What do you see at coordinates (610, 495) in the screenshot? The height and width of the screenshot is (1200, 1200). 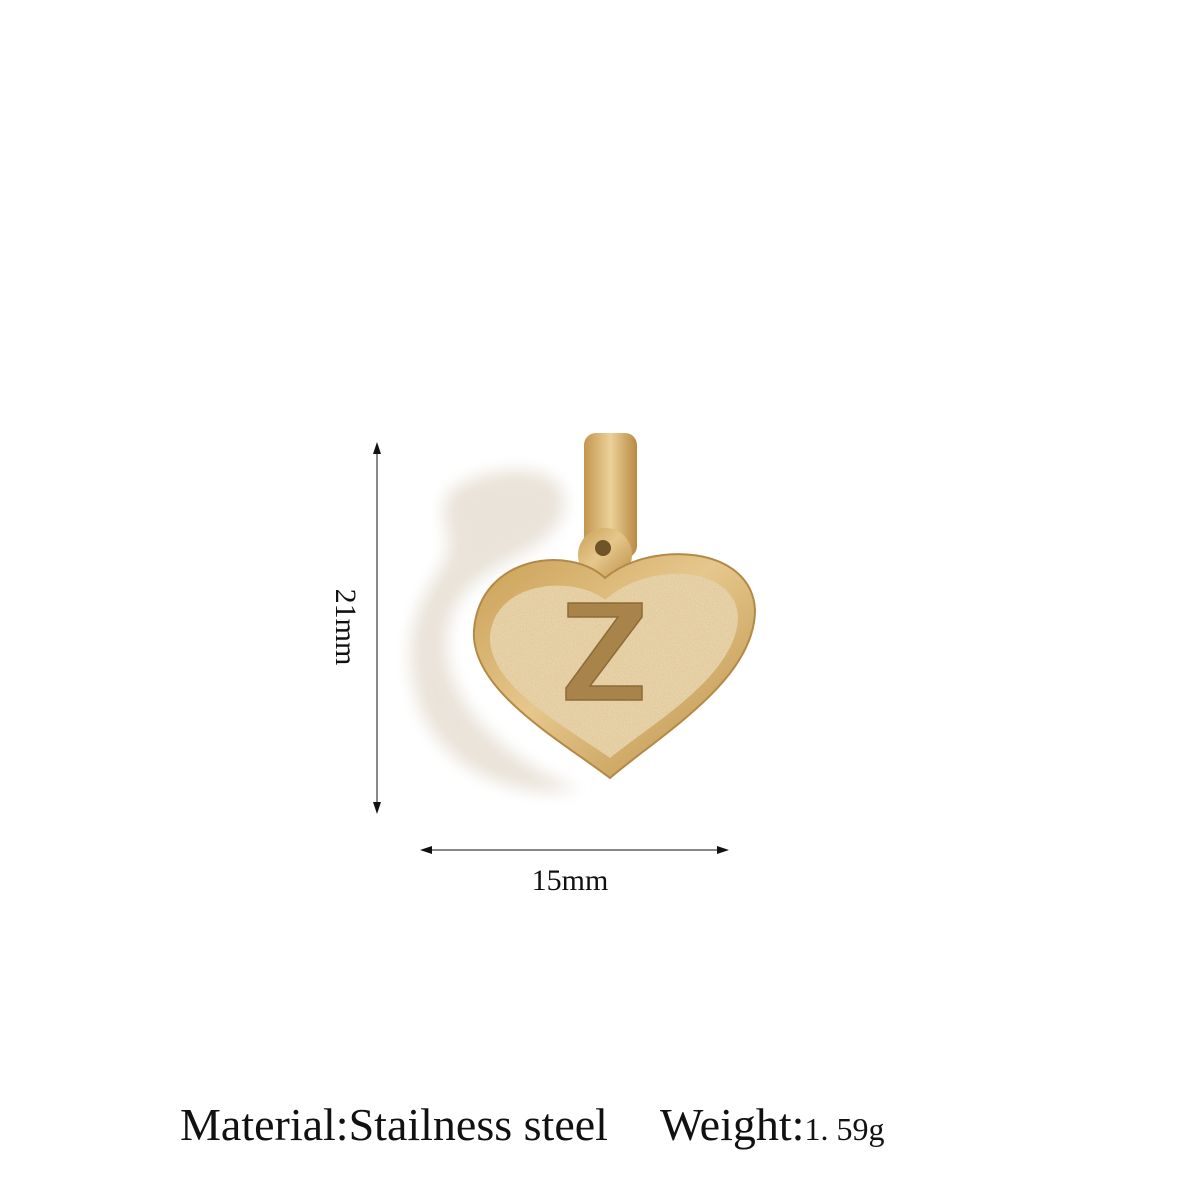 I see `bail` at bounding box center [610, 495].